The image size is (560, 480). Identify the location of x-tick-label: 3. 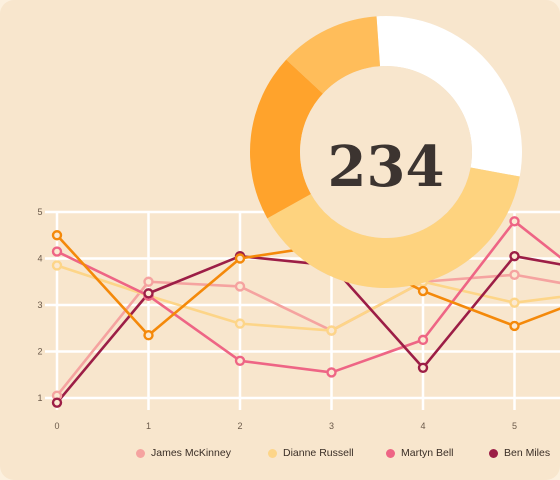
(331, 426).